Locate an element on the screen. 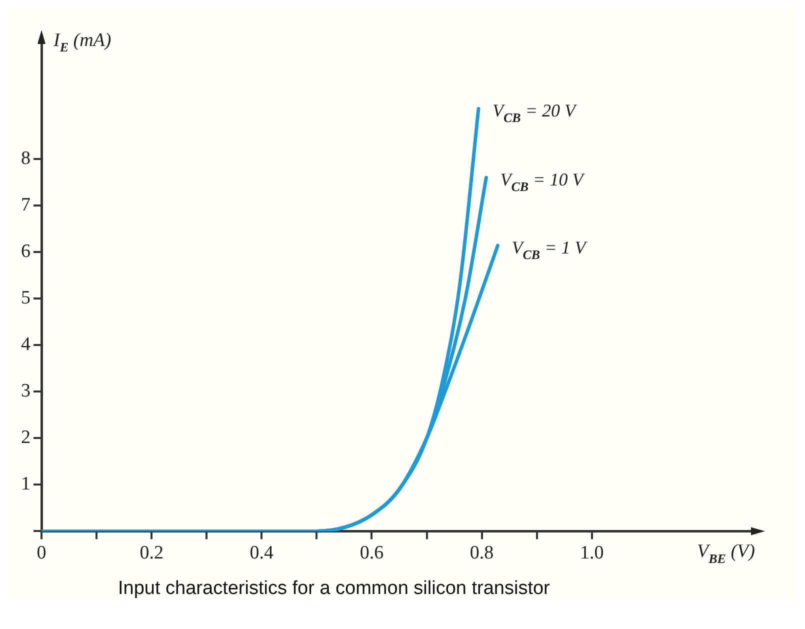 The image size is (805, 629). text: Input characteristics for a common silicon transistor is located at coordinates (334, 589).